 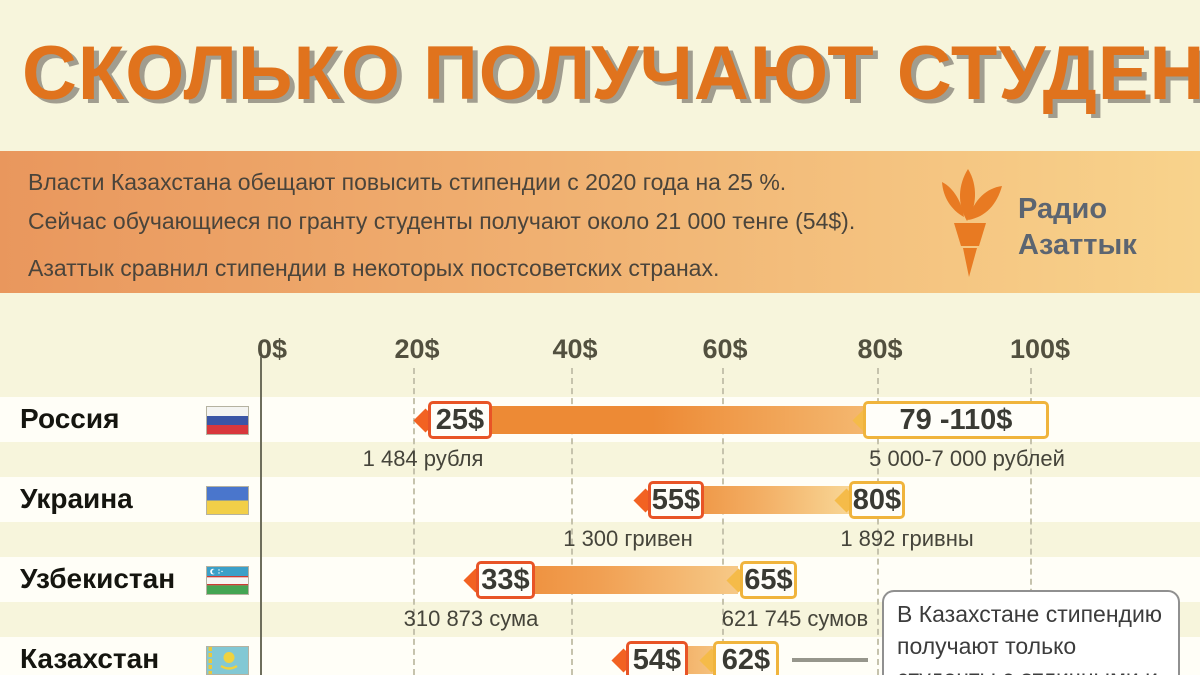 I want to click on high-value-box: 62$, so click(x=746, y=658).